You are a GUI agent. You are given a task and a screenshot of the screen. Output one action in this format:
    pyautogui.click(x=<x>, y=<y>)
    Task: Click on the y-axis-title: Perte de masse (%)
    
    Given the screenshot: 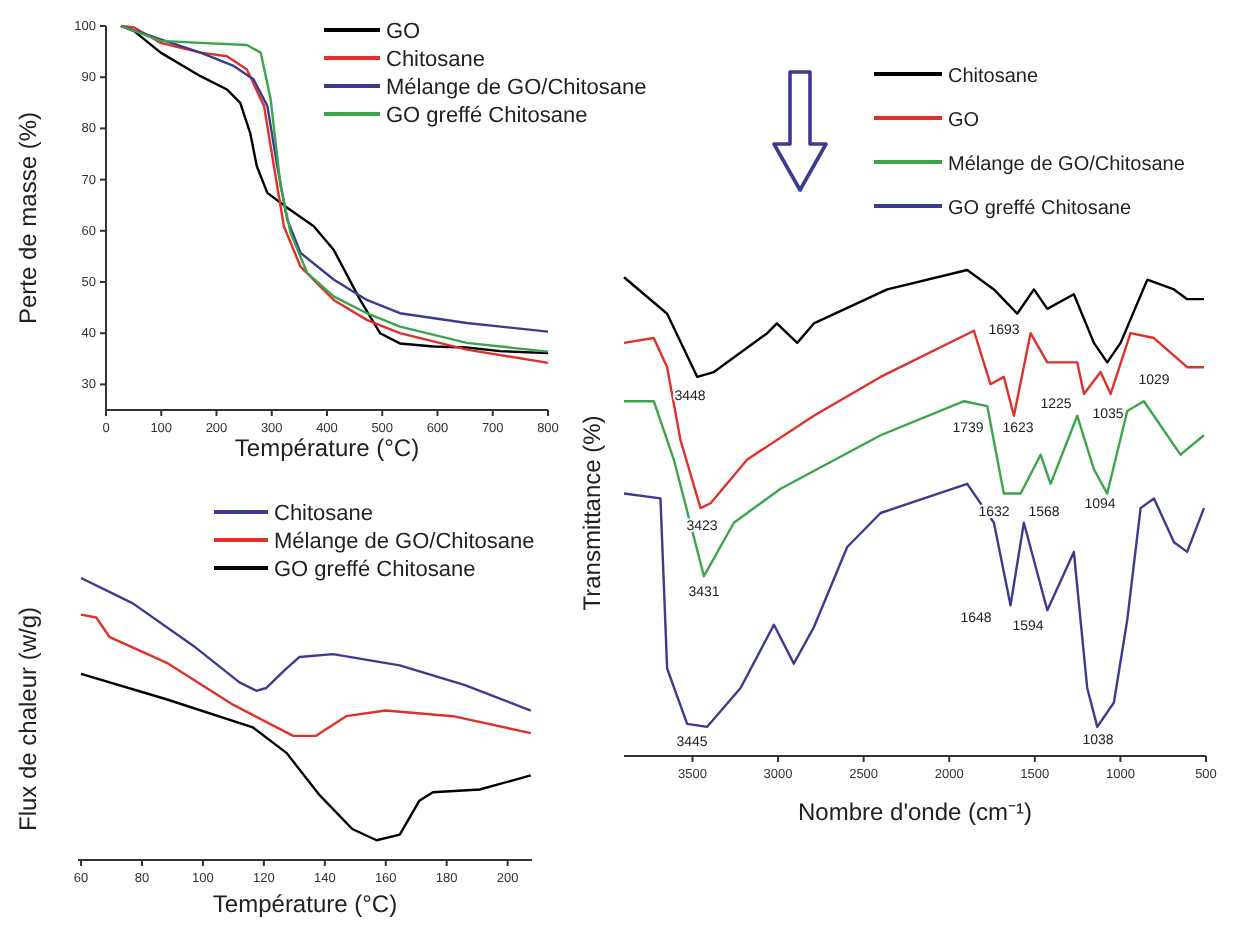 What is the action you would take?
    pyautogui.click(x=28, y=218)
    